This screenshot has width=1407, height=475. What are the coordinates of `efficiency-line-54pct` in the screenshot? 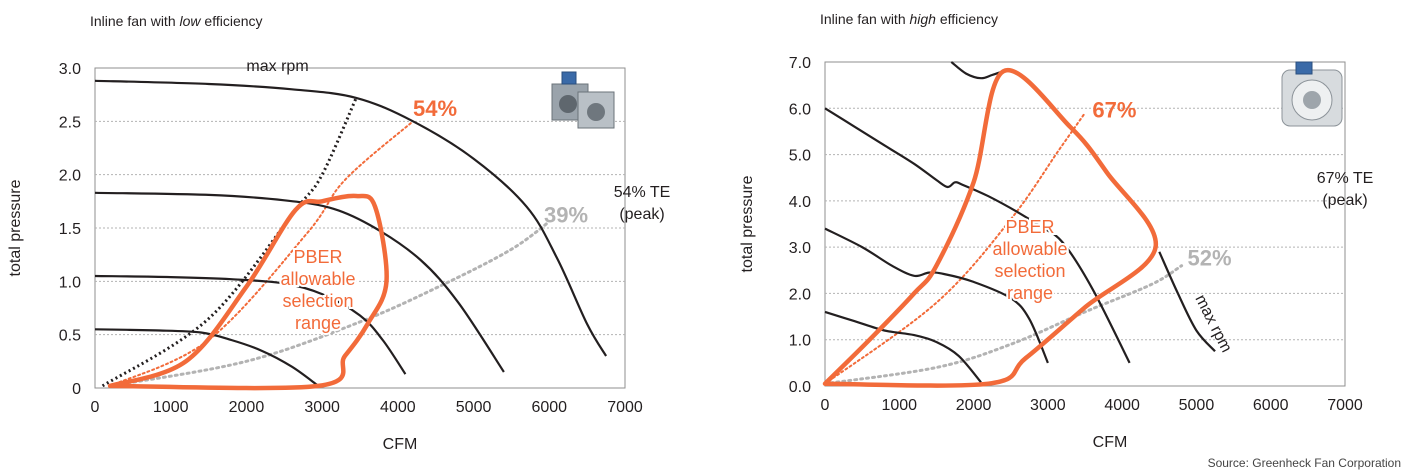 It's located at (261, 253).